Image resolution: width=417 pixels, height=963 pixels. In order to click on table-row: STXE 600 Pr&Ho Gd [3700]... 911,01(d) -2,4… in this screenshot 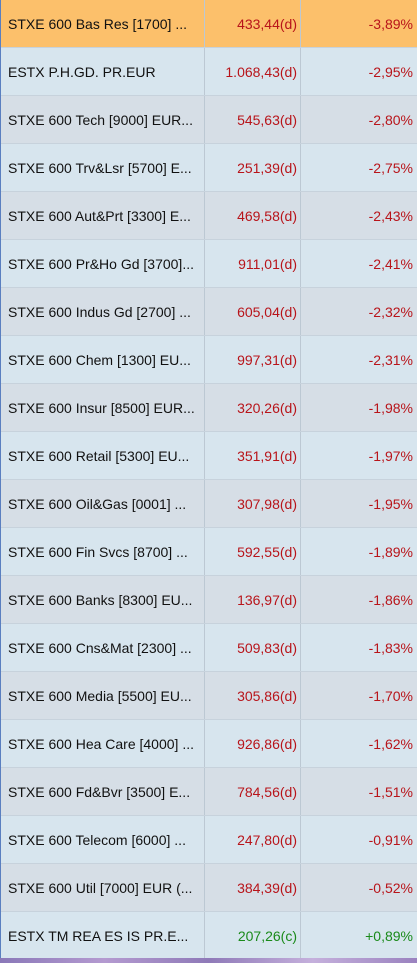, I will do `click(209, 264)`.